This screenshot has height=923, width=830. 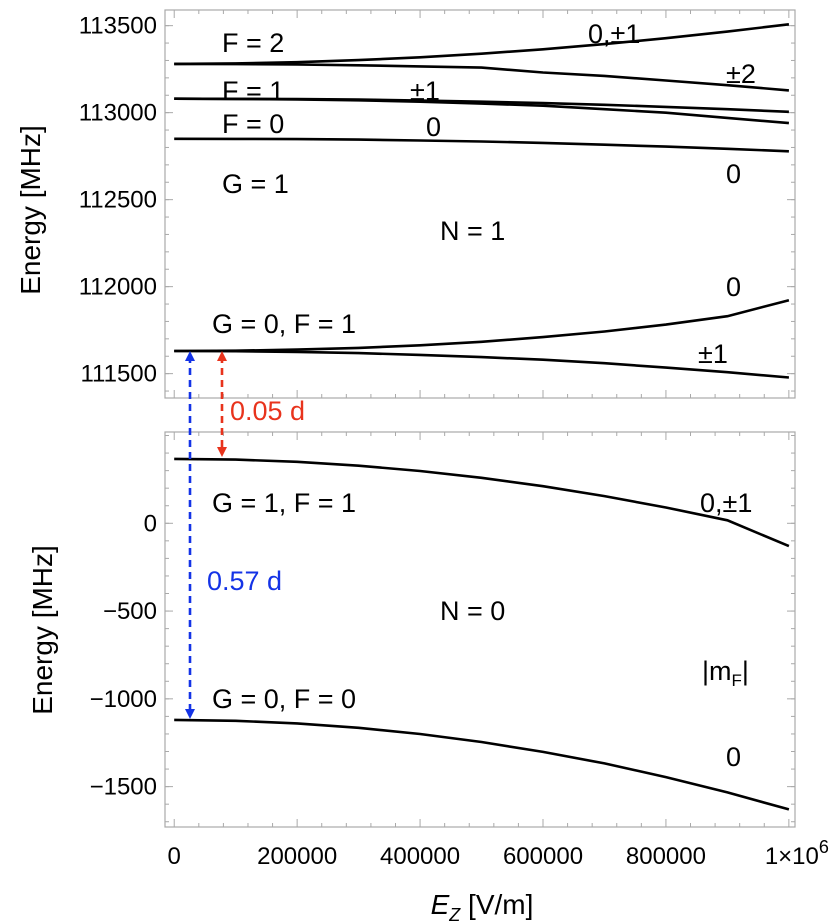 I want to click on label-n1: N = 1, so click(x=472, y=231).